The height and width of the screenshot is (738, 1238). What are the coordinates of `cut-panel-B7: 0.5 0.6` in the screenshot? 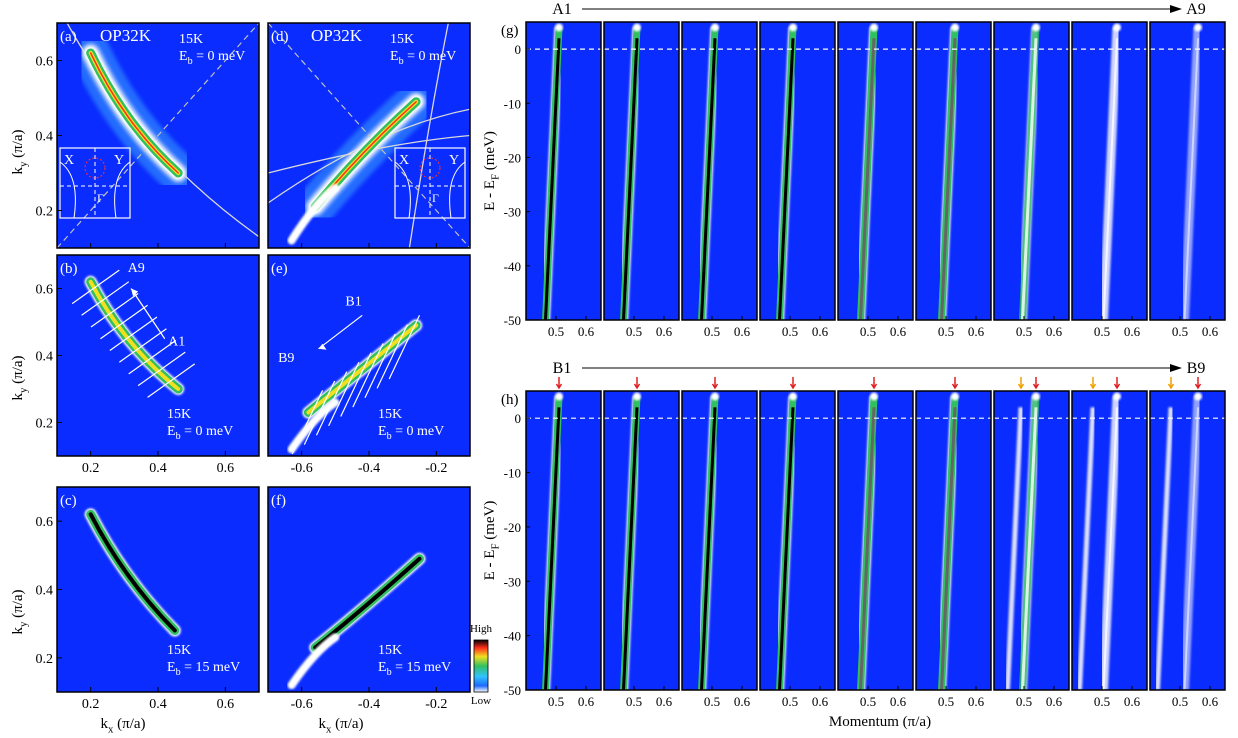 It's located at (1031, 549).